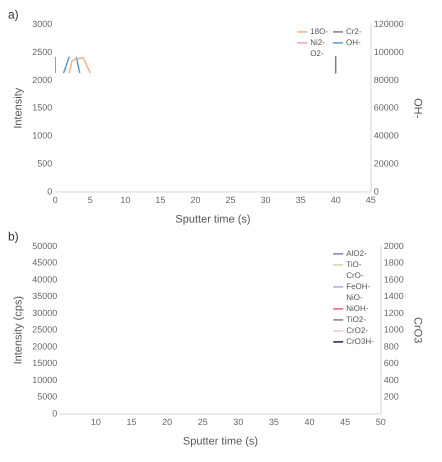 This screenshot has width=442, height=462. Describe the element at coordinates (42, 107) in the screenshot. I see `y-tick-label: 1500` at that location.